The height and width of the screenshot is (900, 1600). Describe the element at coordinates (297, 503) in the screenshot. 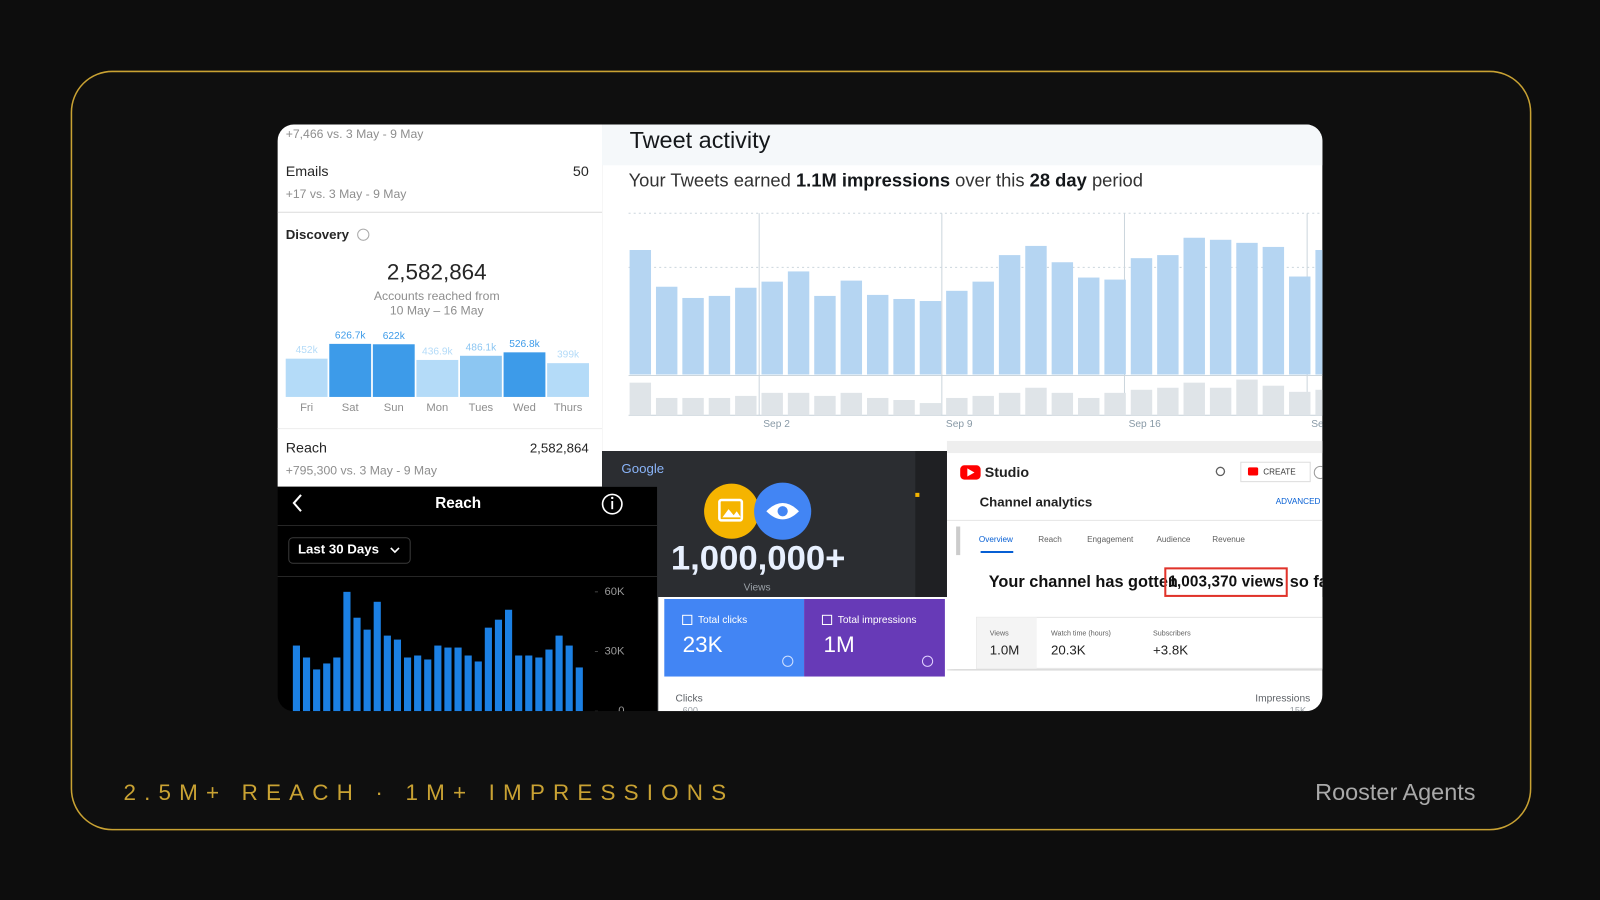

I see `back-button` at that location.